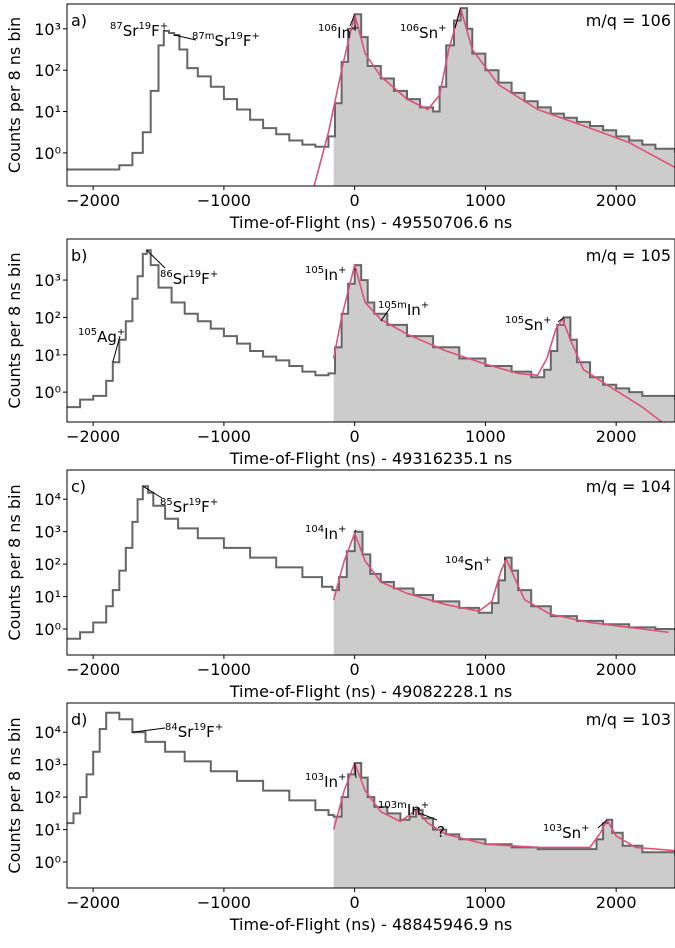 The height and width of the screenshot is (948, 675). Describe the element at coordinates (47, 70) in the screenshot. I see `y-tick-label: 10²` at that location.